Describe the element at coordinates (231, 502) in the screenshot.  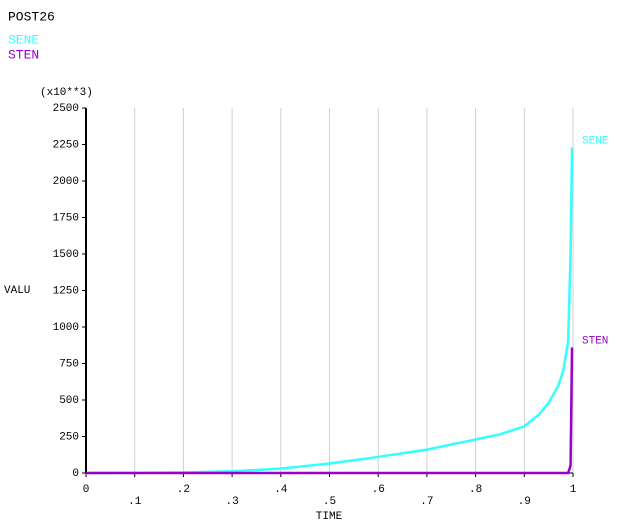
I see `x-tick-label: .3` at that location.